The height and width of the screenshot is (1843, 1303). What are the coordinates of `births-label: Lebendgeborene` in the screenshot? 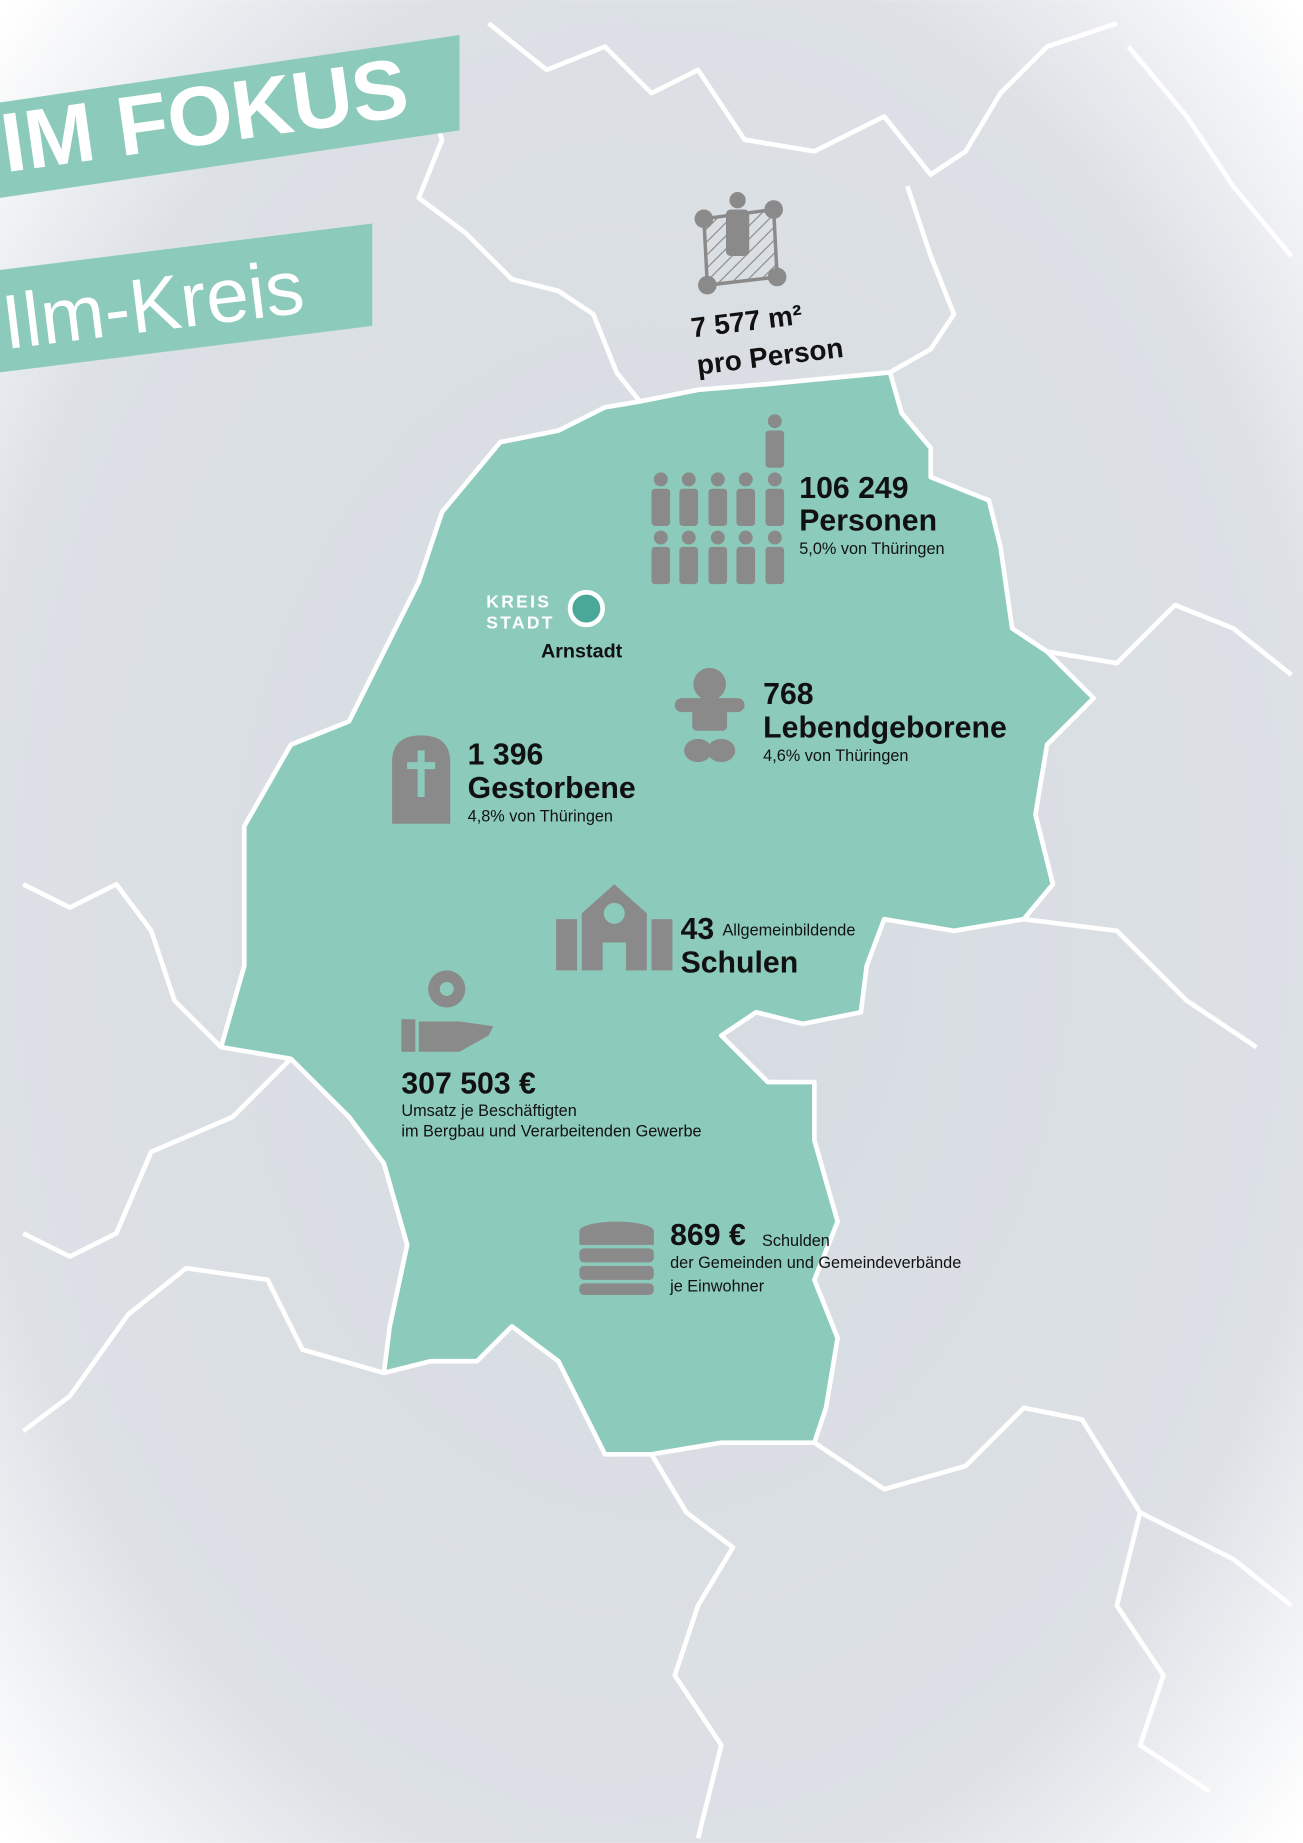 It's located at (885, 728).